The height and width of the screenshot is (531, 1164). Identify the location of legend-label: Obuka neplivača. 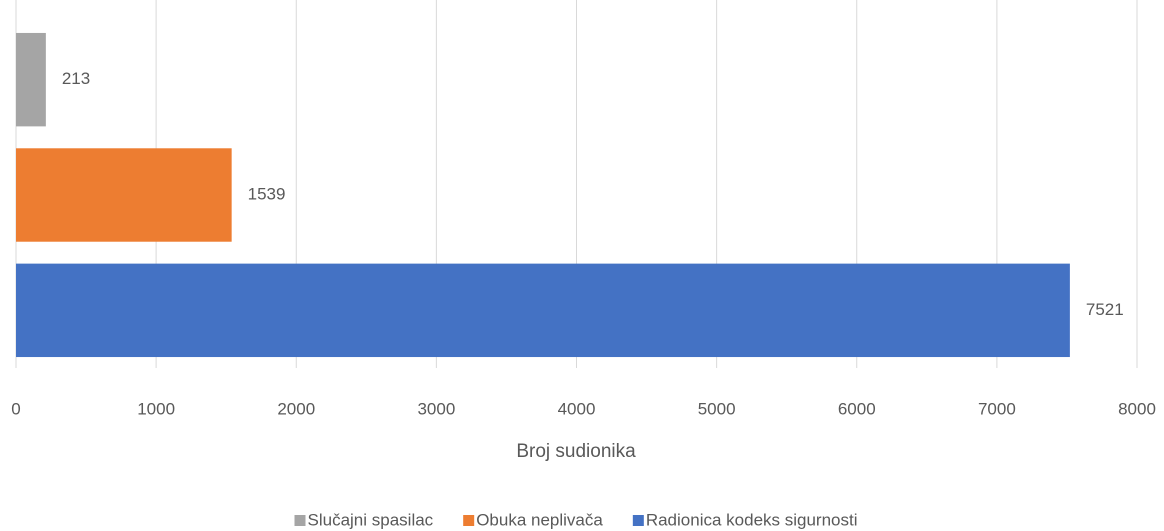
(539, 519).